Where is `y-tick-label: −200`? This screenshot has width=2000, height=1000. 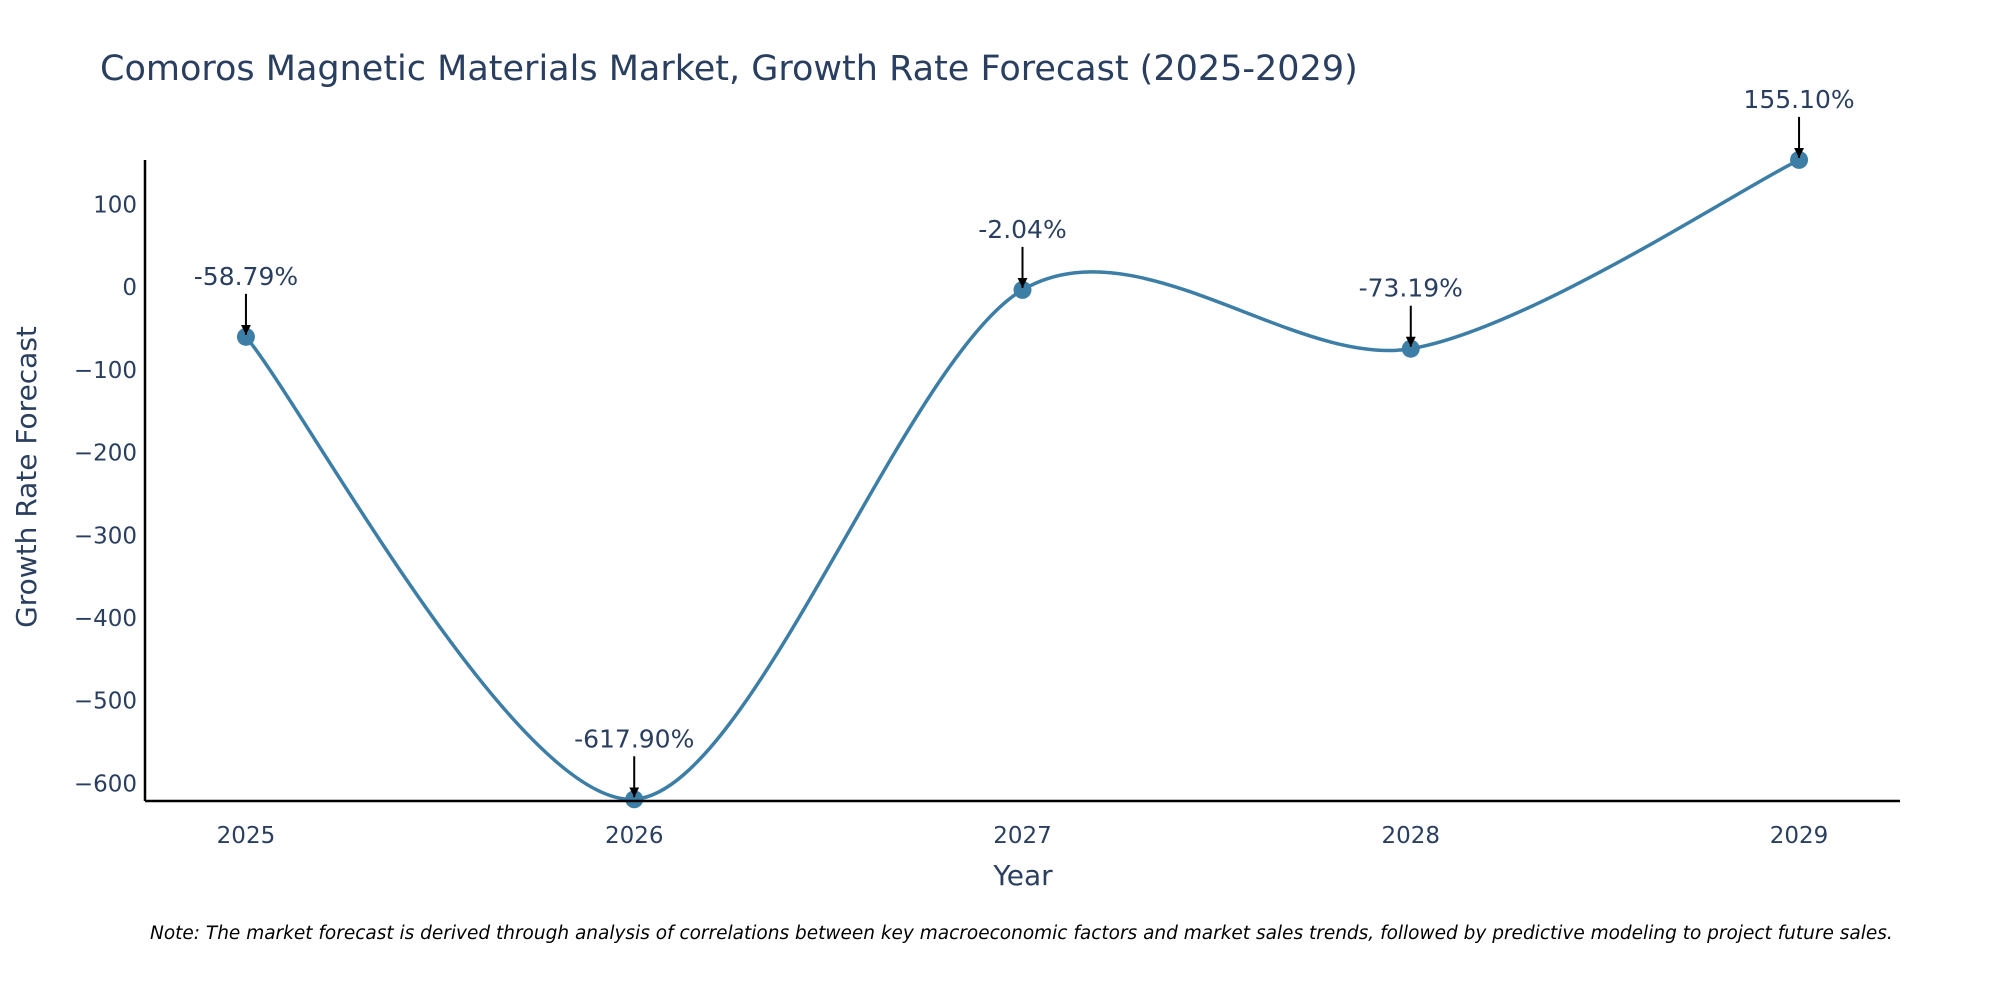
y-tick-label: −200 is located at coordinates (105, 454).